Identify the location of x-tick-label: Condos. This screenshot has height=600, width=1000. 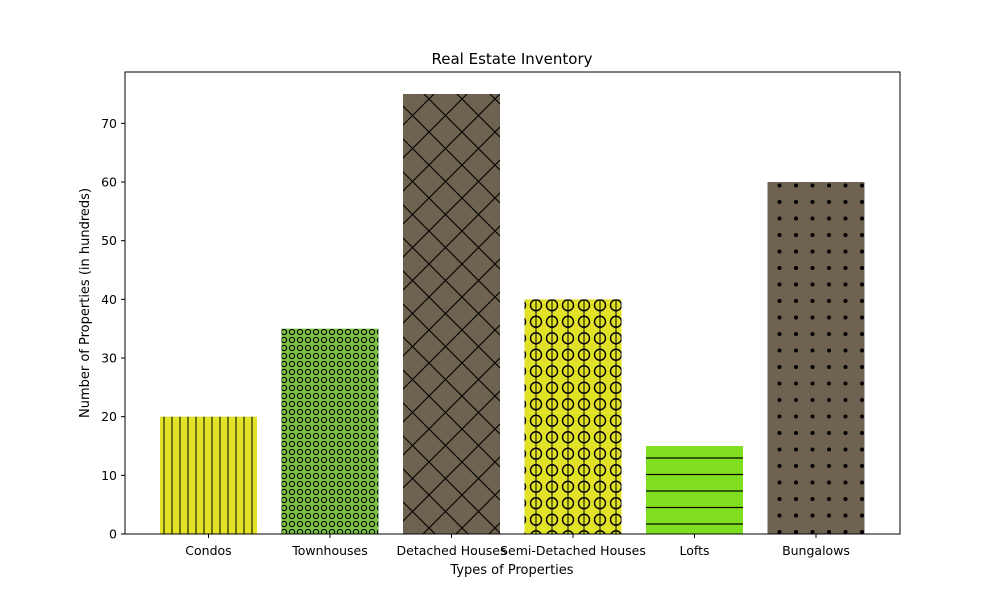
(208, 550).